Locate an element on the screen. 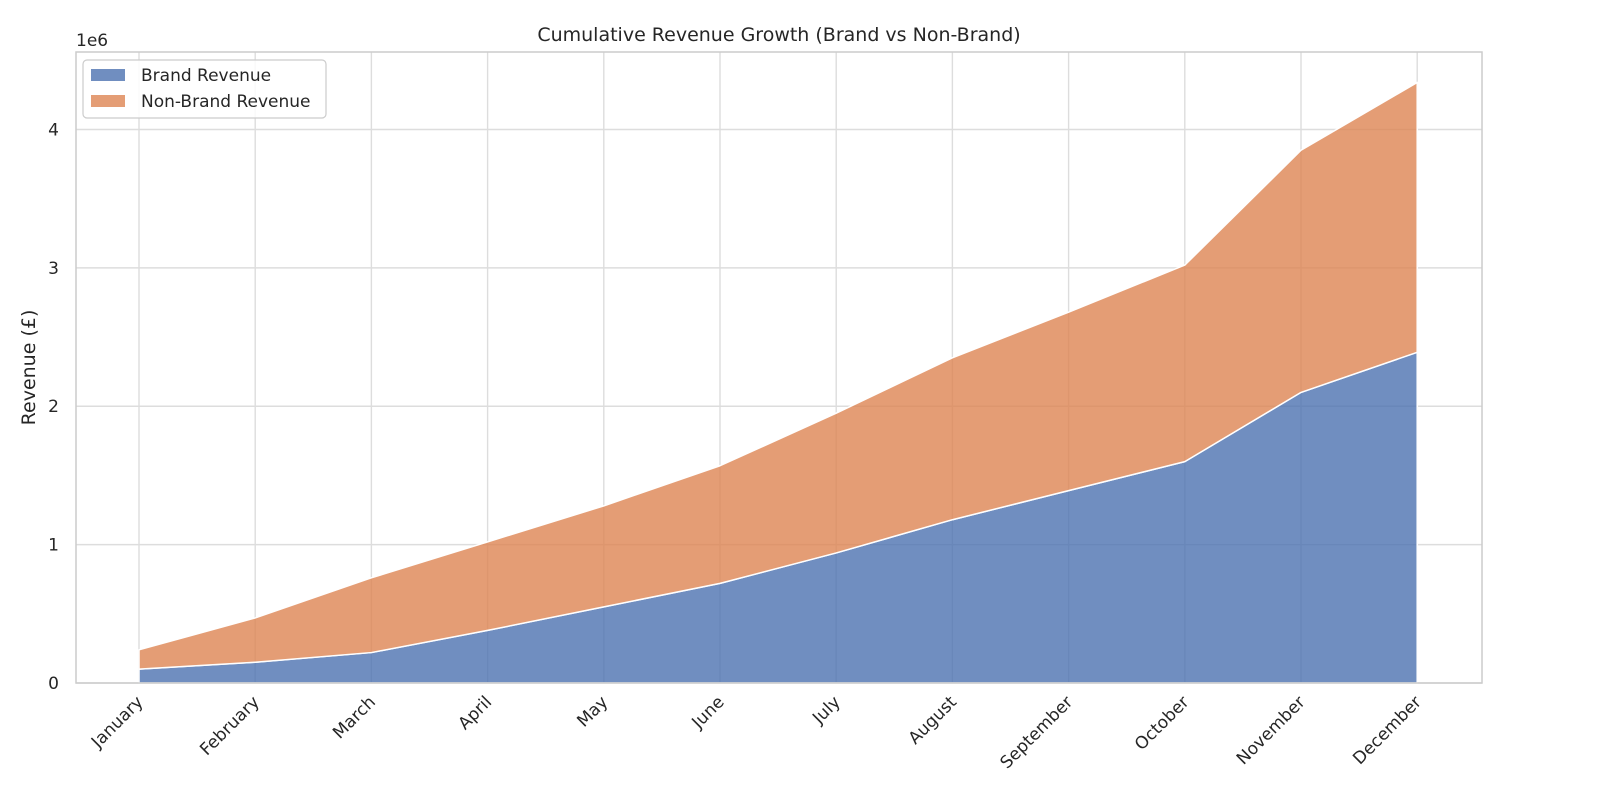 The height and width of the screenshot is (810, 1600). legend-label: Non-Brand Revenue is located at coordinates (226, 102).